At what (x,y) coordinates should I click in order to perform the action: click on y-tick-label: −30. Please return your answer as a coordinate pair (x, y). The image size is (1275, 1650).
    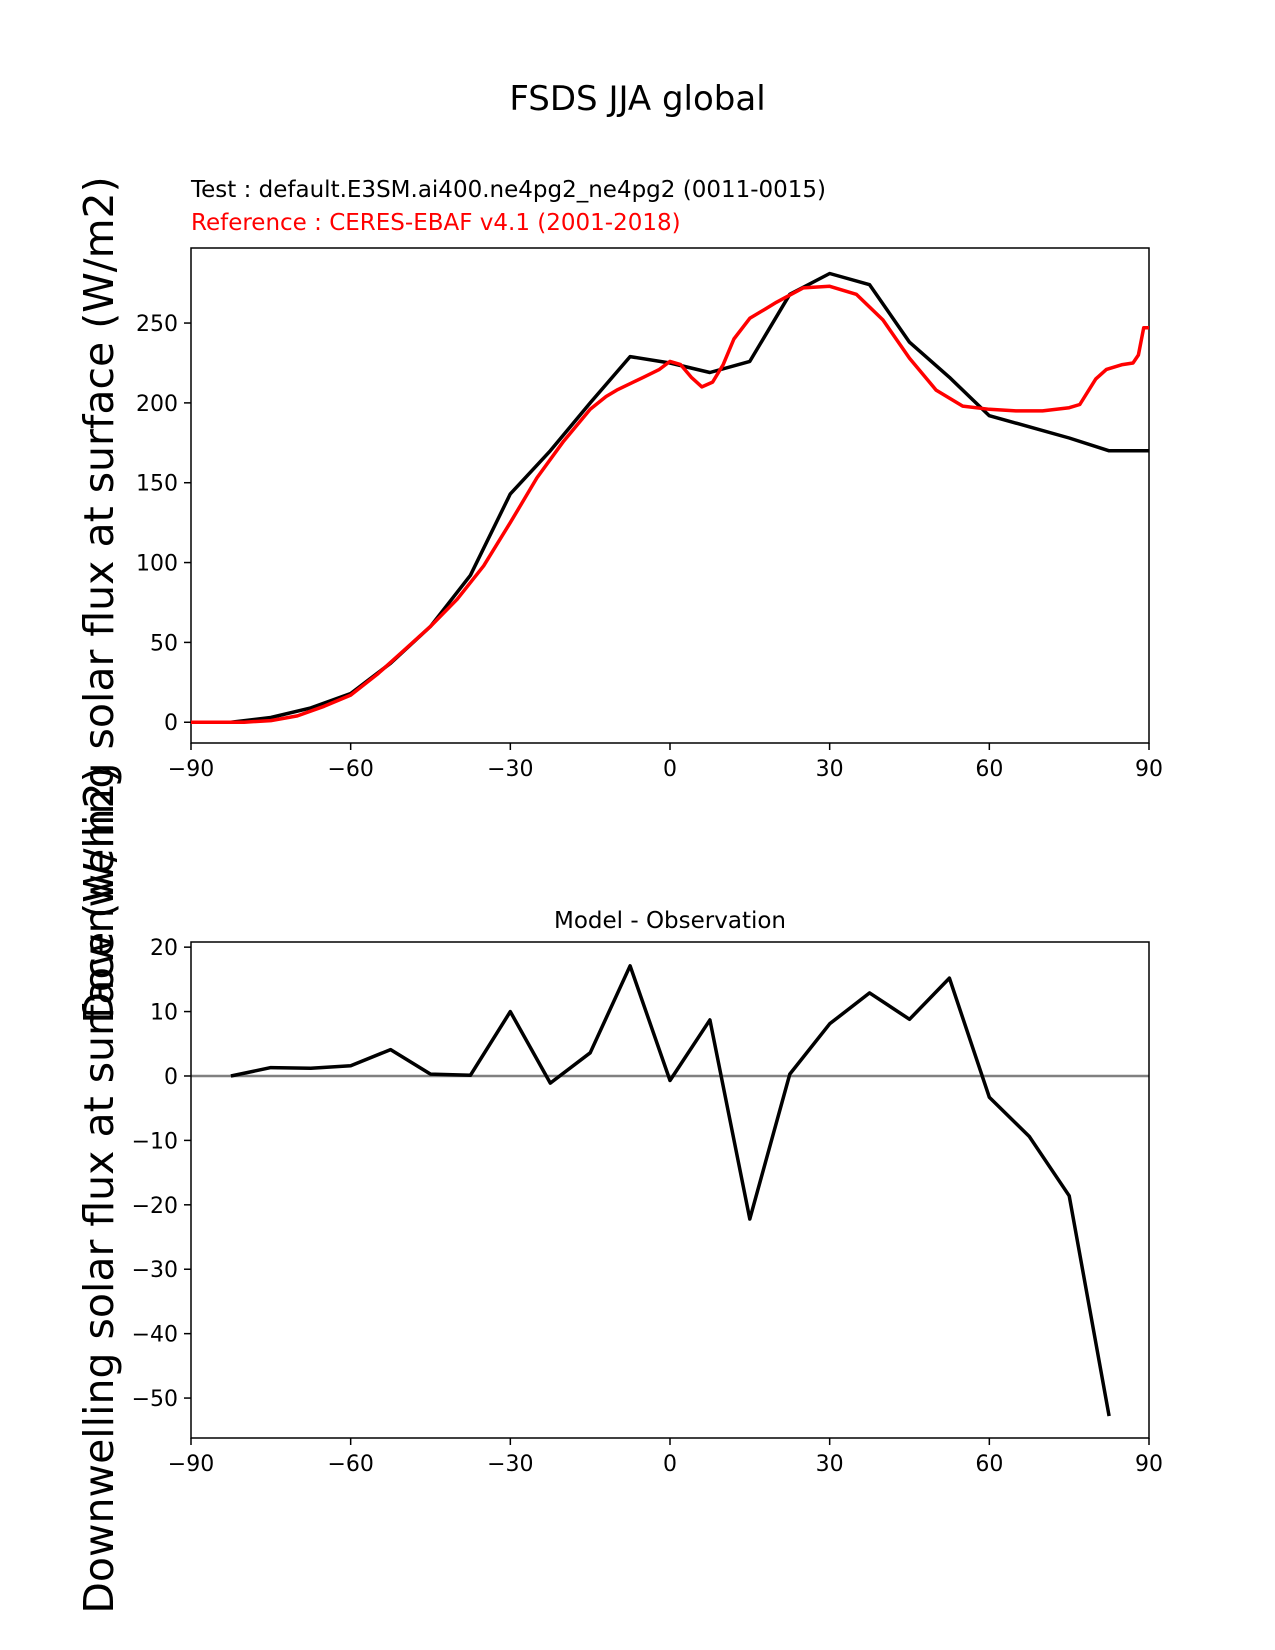
    Looking at the image, I should click on (155, 1270).